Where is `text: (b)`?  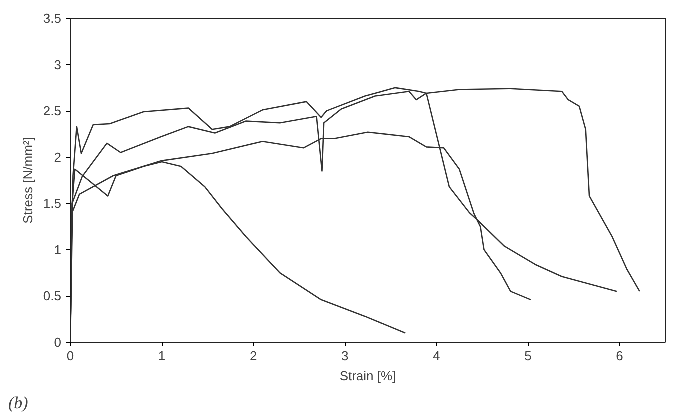
text: (b) is located at coordinates (18, 403).